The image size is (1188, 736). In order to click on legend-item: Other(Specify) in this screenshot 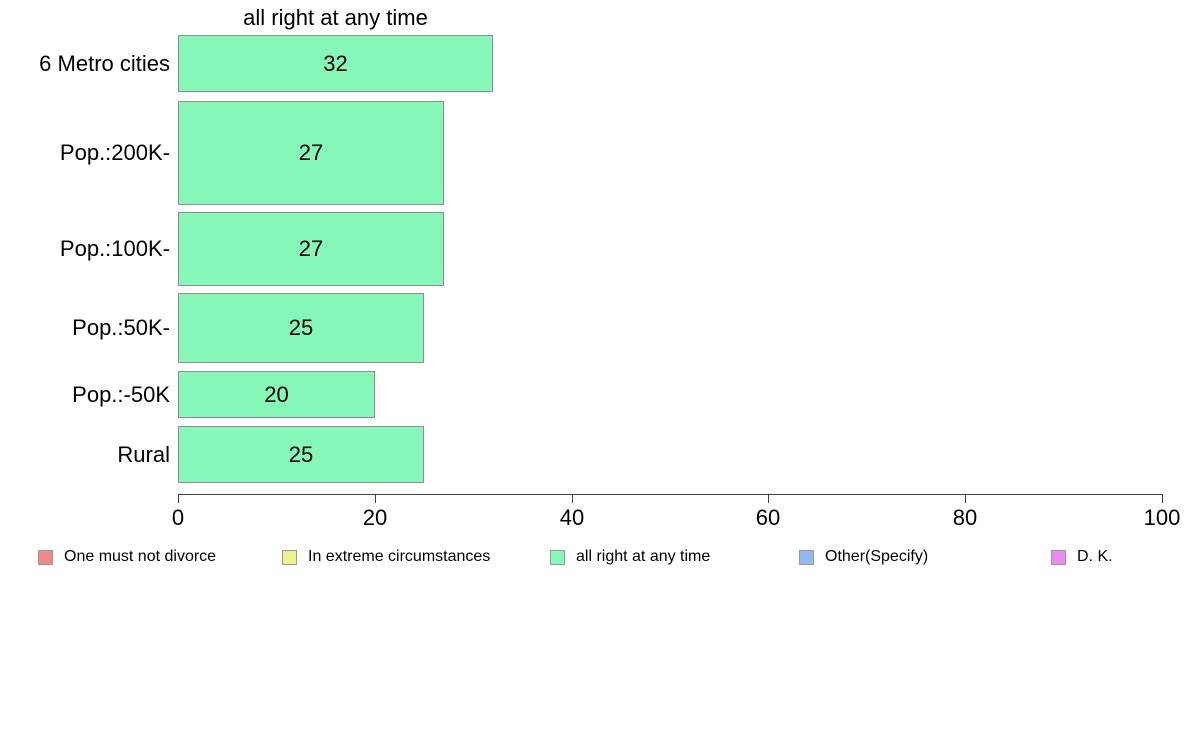, I will do `click(863, 557)`.